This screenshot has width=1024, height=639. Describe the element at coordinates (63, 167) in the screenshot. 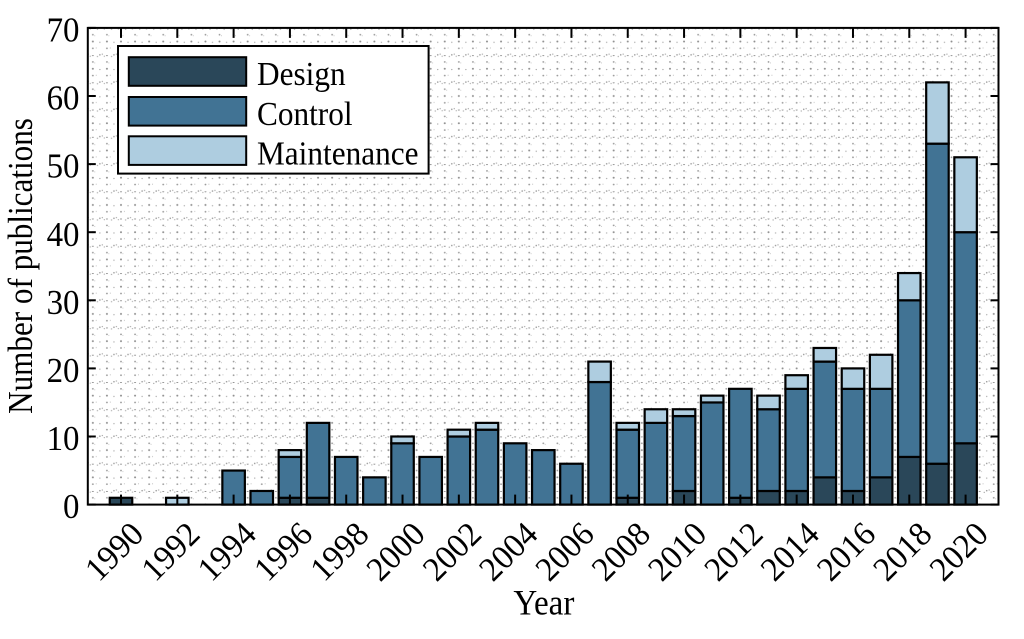

I see `svg-text: 50` at that location.